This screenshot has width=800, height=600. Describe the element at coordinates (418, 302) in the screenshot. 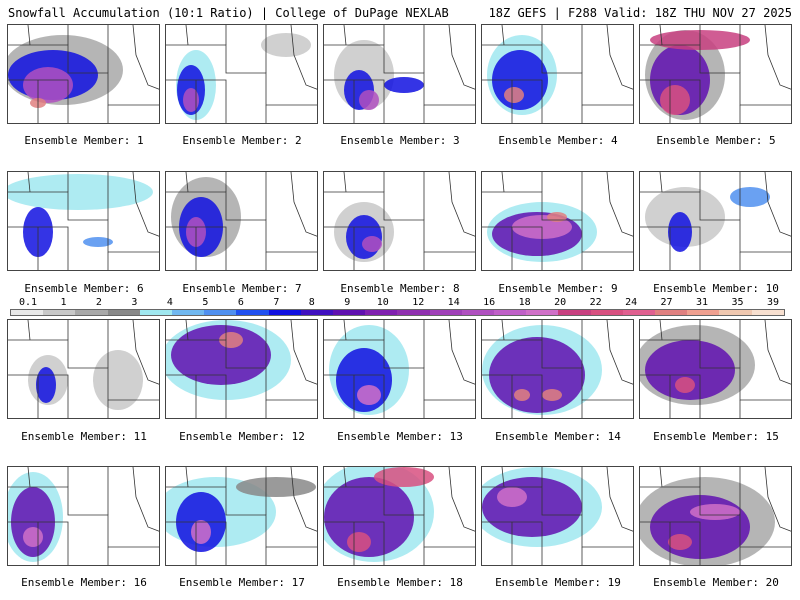

I see `legend-label: 12` at that location.